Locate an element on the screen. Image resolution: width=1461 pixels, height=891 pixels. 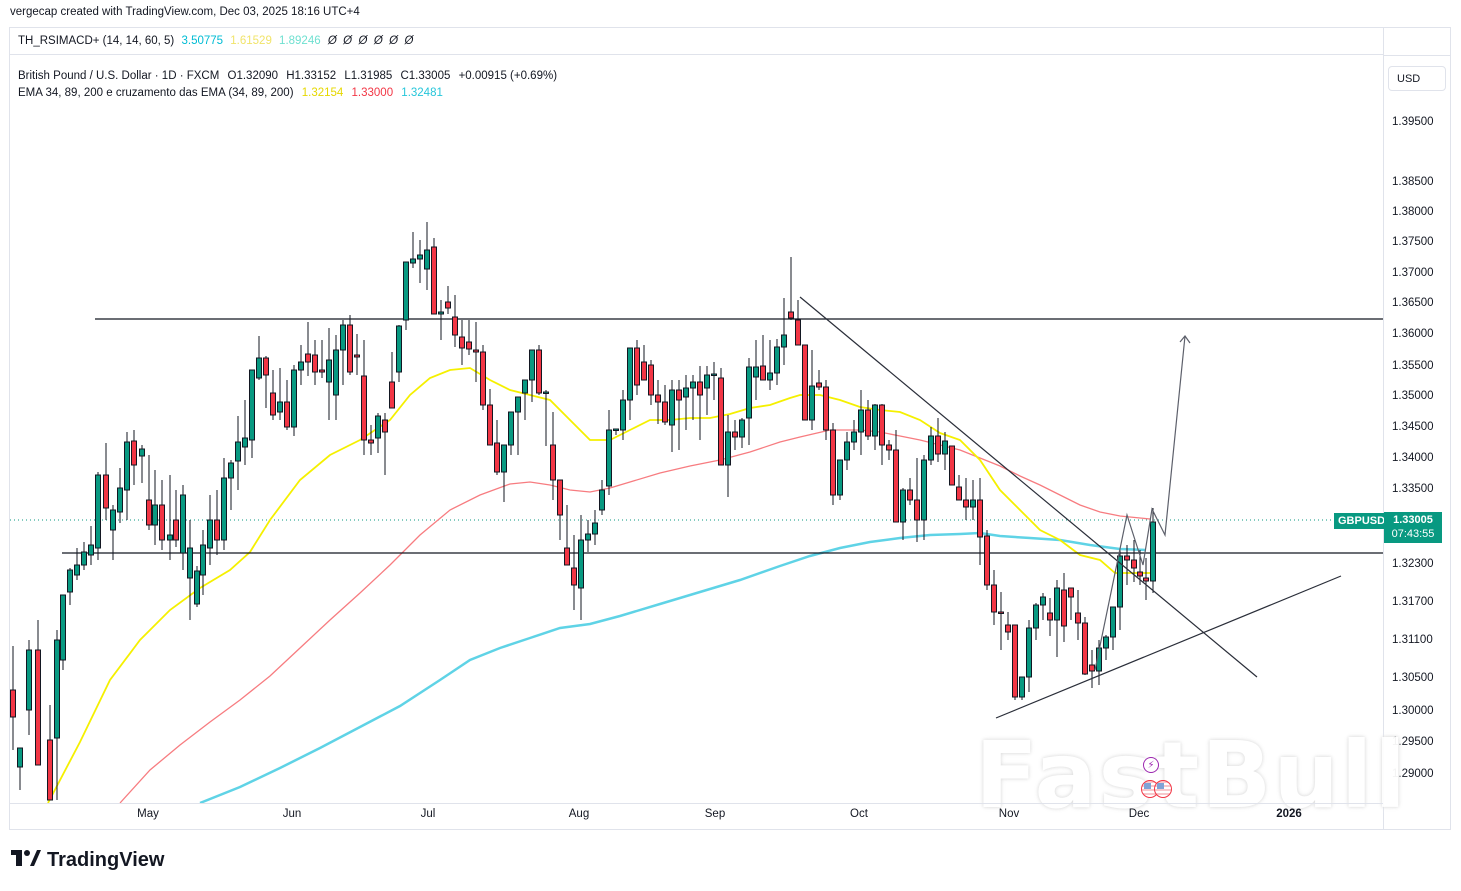
time-axis-label: May is located at coordinates (148, 814).